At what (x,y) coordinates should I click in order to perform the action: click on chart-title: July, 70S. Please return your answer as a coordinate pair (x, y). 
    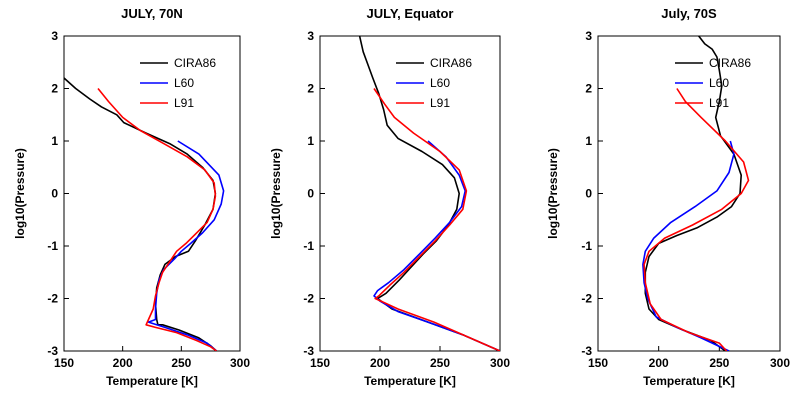
    Looking at the image, I should click on (689, 13).